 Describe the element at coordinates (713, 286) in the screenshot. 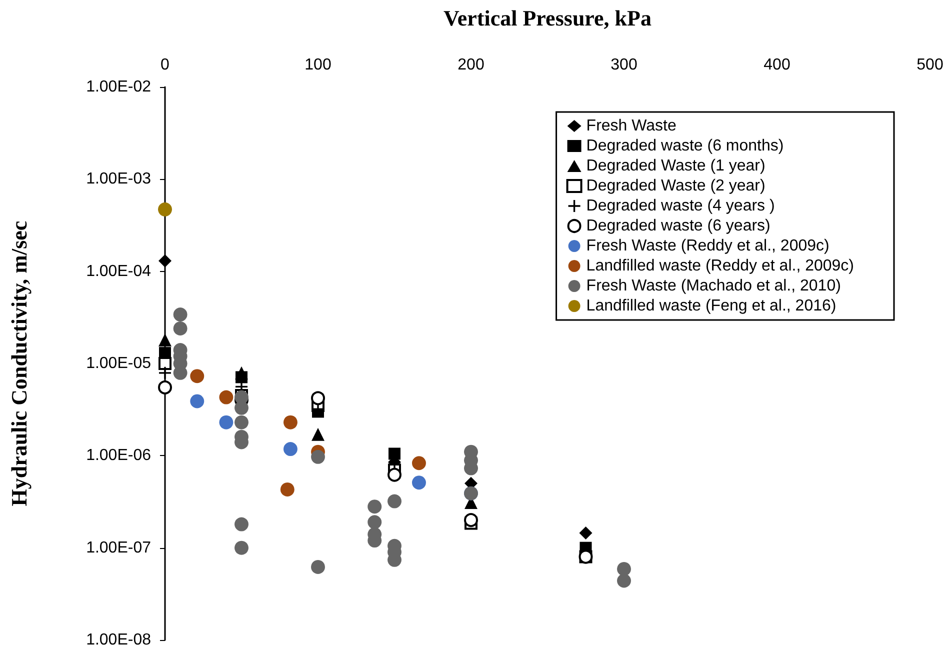

I see `legend-label: Fresh Waste (Machado et al., 2010)` at that location.